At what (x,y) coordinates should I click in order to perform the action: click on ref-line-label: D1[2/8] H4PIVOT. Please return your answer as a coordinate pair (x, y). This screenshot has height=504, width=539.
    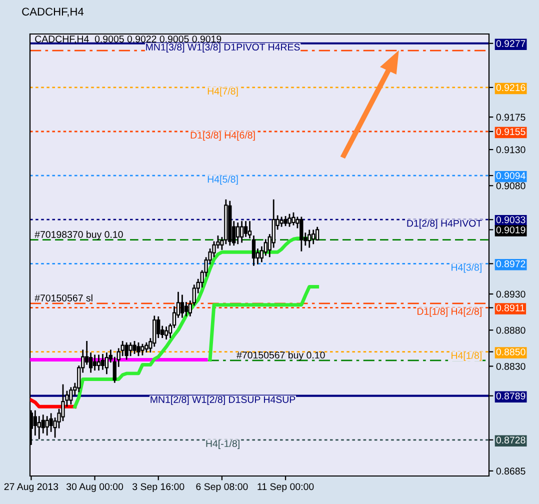
    Looking at the image, I should click on (444, 224).